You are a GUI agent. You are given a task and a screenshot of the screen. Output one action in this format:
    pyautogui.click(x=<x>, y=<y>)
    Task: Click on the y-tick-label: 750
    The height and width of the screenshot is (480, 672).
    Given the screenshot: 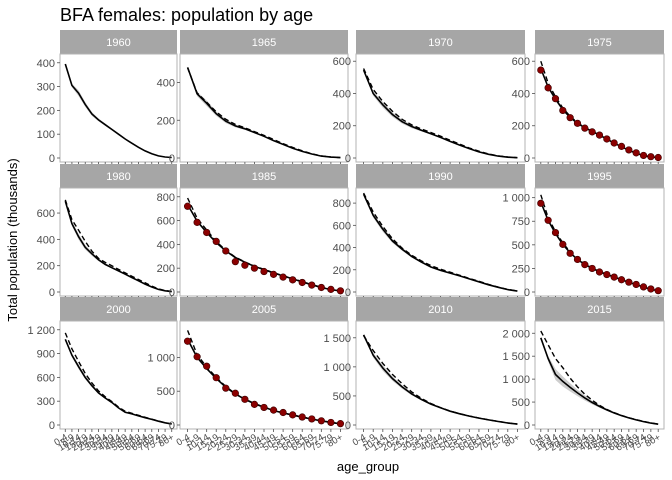 What is the action you would take?
    pyautogui.click(x=521, y=222)
    